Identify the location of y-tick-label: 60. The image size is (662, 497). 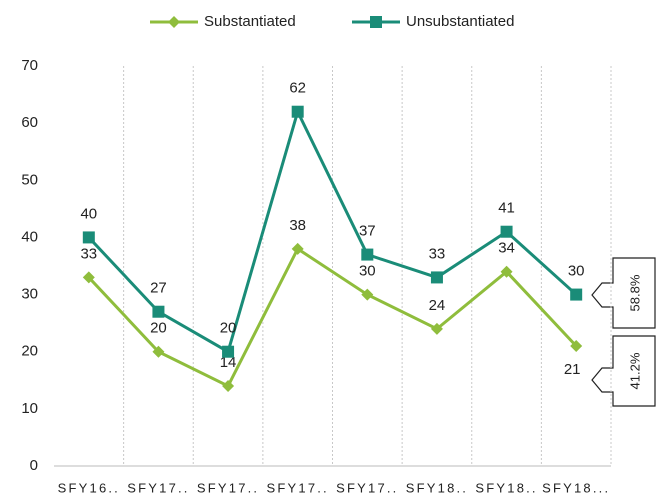
(29, 122).